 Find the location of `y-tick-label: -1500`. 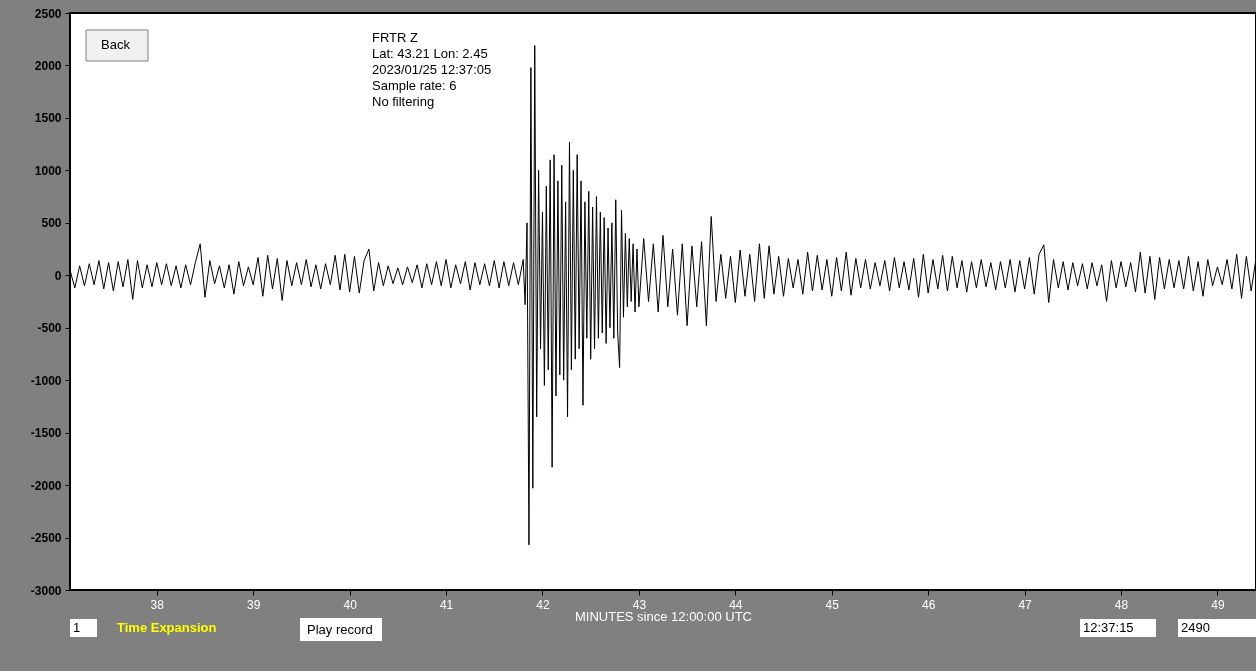

y-tick-label: -1500 is located at coordinates (46, 433).